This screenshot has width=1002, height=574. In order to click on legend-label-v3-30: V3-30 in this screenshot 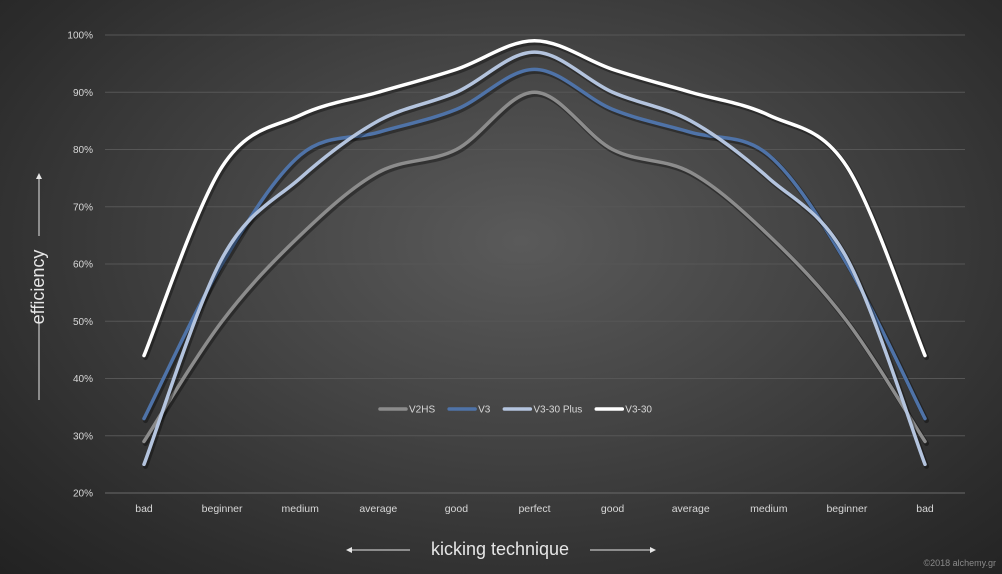, I will do `click(638, 410)`.